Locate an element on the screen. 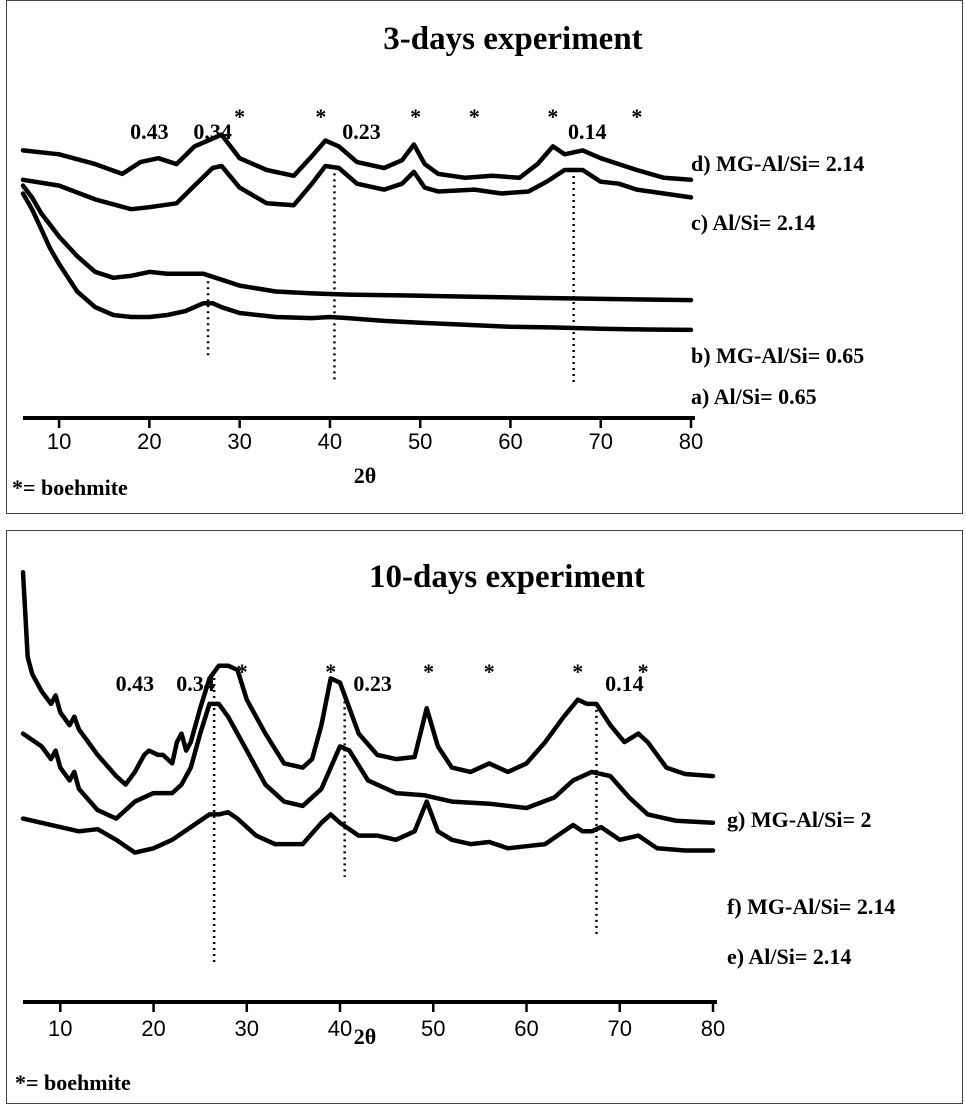 The height and width of the screenshot is (1110, 966). chart-title: 3-days experiment is located at coordinates (512, 39).